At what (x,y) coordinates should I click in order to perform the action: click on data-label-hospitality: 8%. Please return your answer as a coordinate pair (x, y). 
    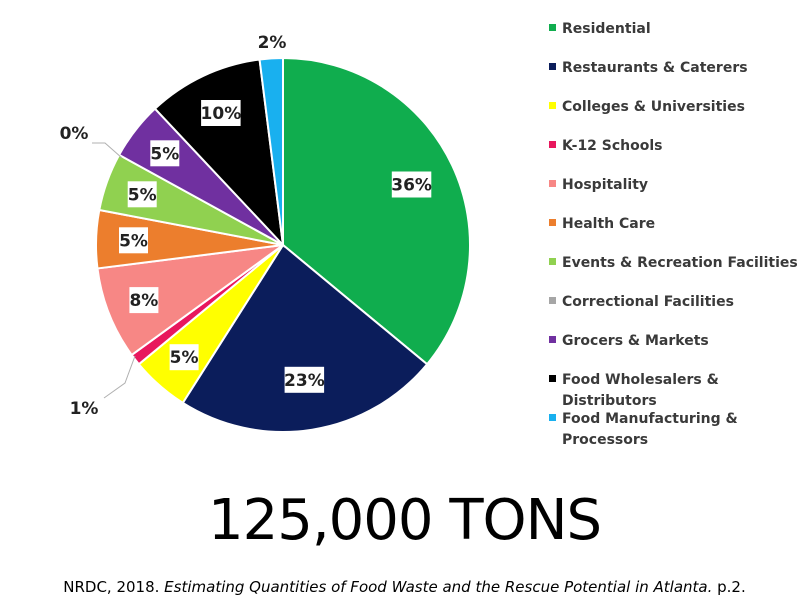
    Looking at the image, I should click on (144, 300).